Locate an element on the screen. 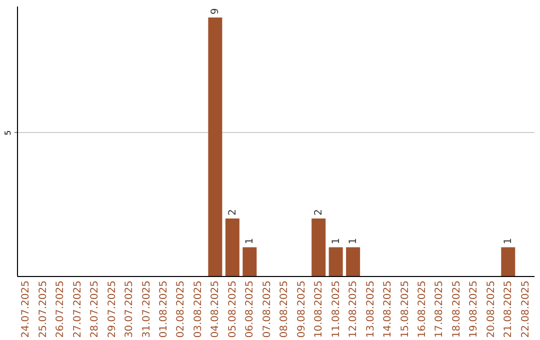 This screenshot has height=340, width=540. x-tick-label: 13.08.2025 is located at coordinates (370, 309).